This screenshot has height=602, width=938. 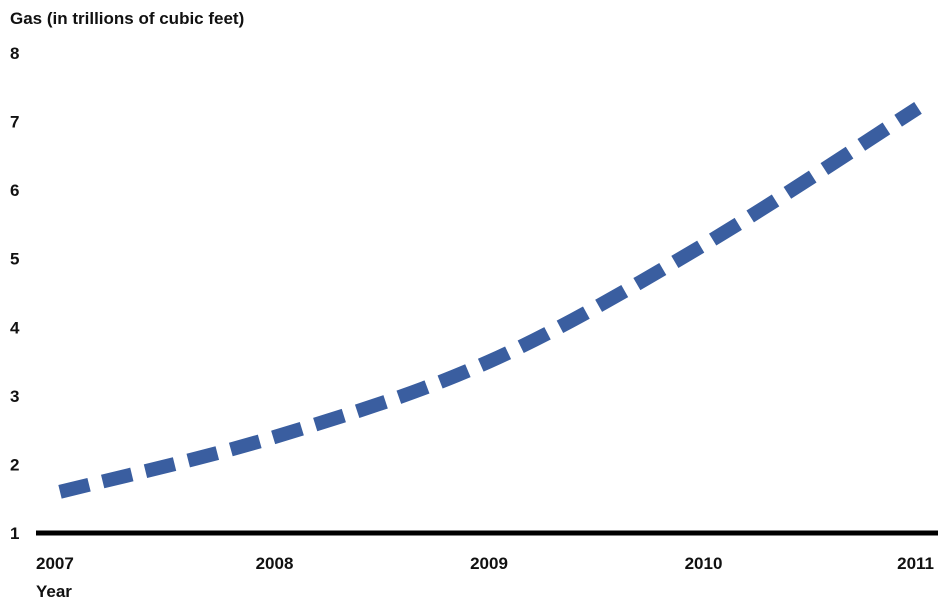 What do you see at coordinates (915, 563) in the screenshot?
I see `x-tick-label: 2011` at bounding box center [915, 563].